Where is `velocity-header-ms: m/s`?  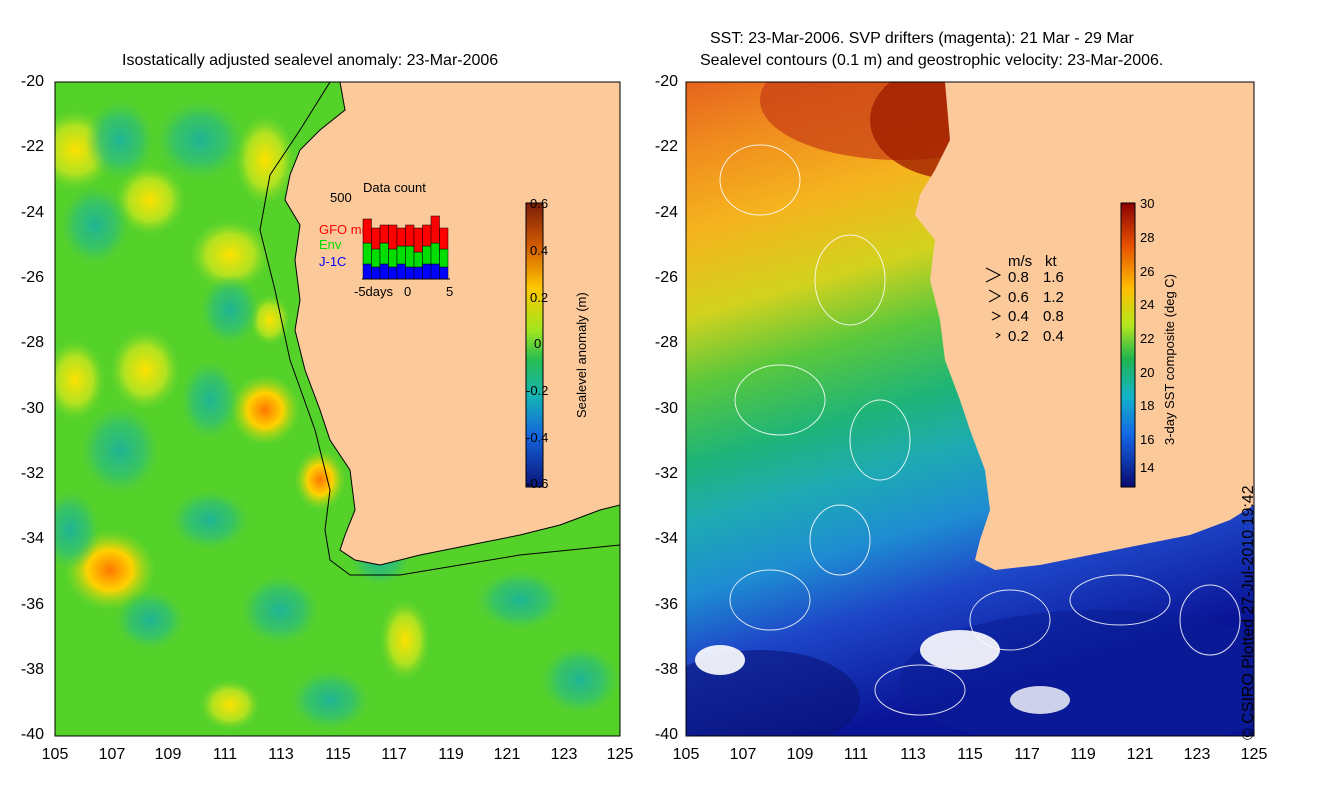
velocity-header-ms: m/s is located at coordinates (1020, 261).